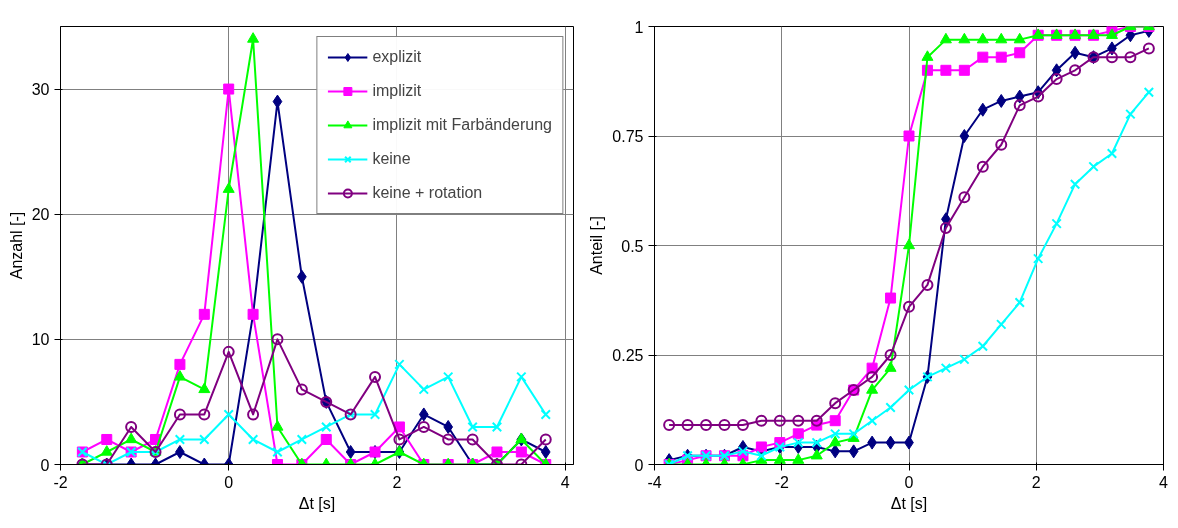 This screenshot has width=1178, height=528. What do you see at coordinates (628, 136) in the screenshot?
I see `y-tick-label: 0.75` at bounding box center [628, 136].